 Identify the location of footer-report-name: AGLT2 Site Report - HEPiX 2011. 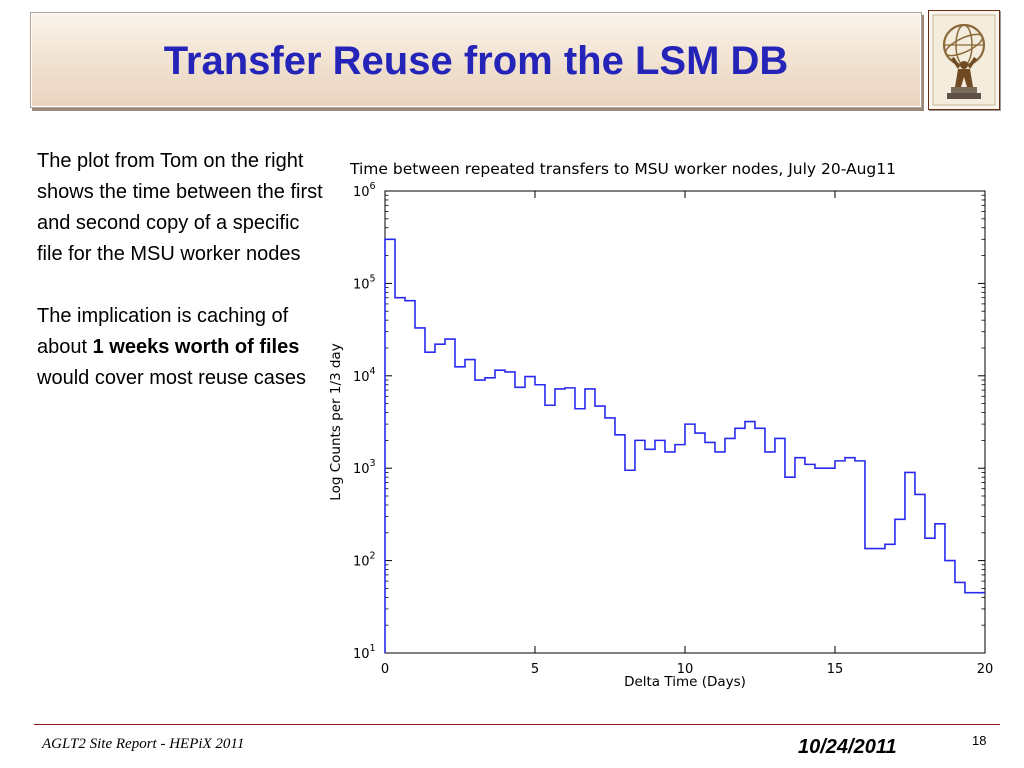
(143, 744).